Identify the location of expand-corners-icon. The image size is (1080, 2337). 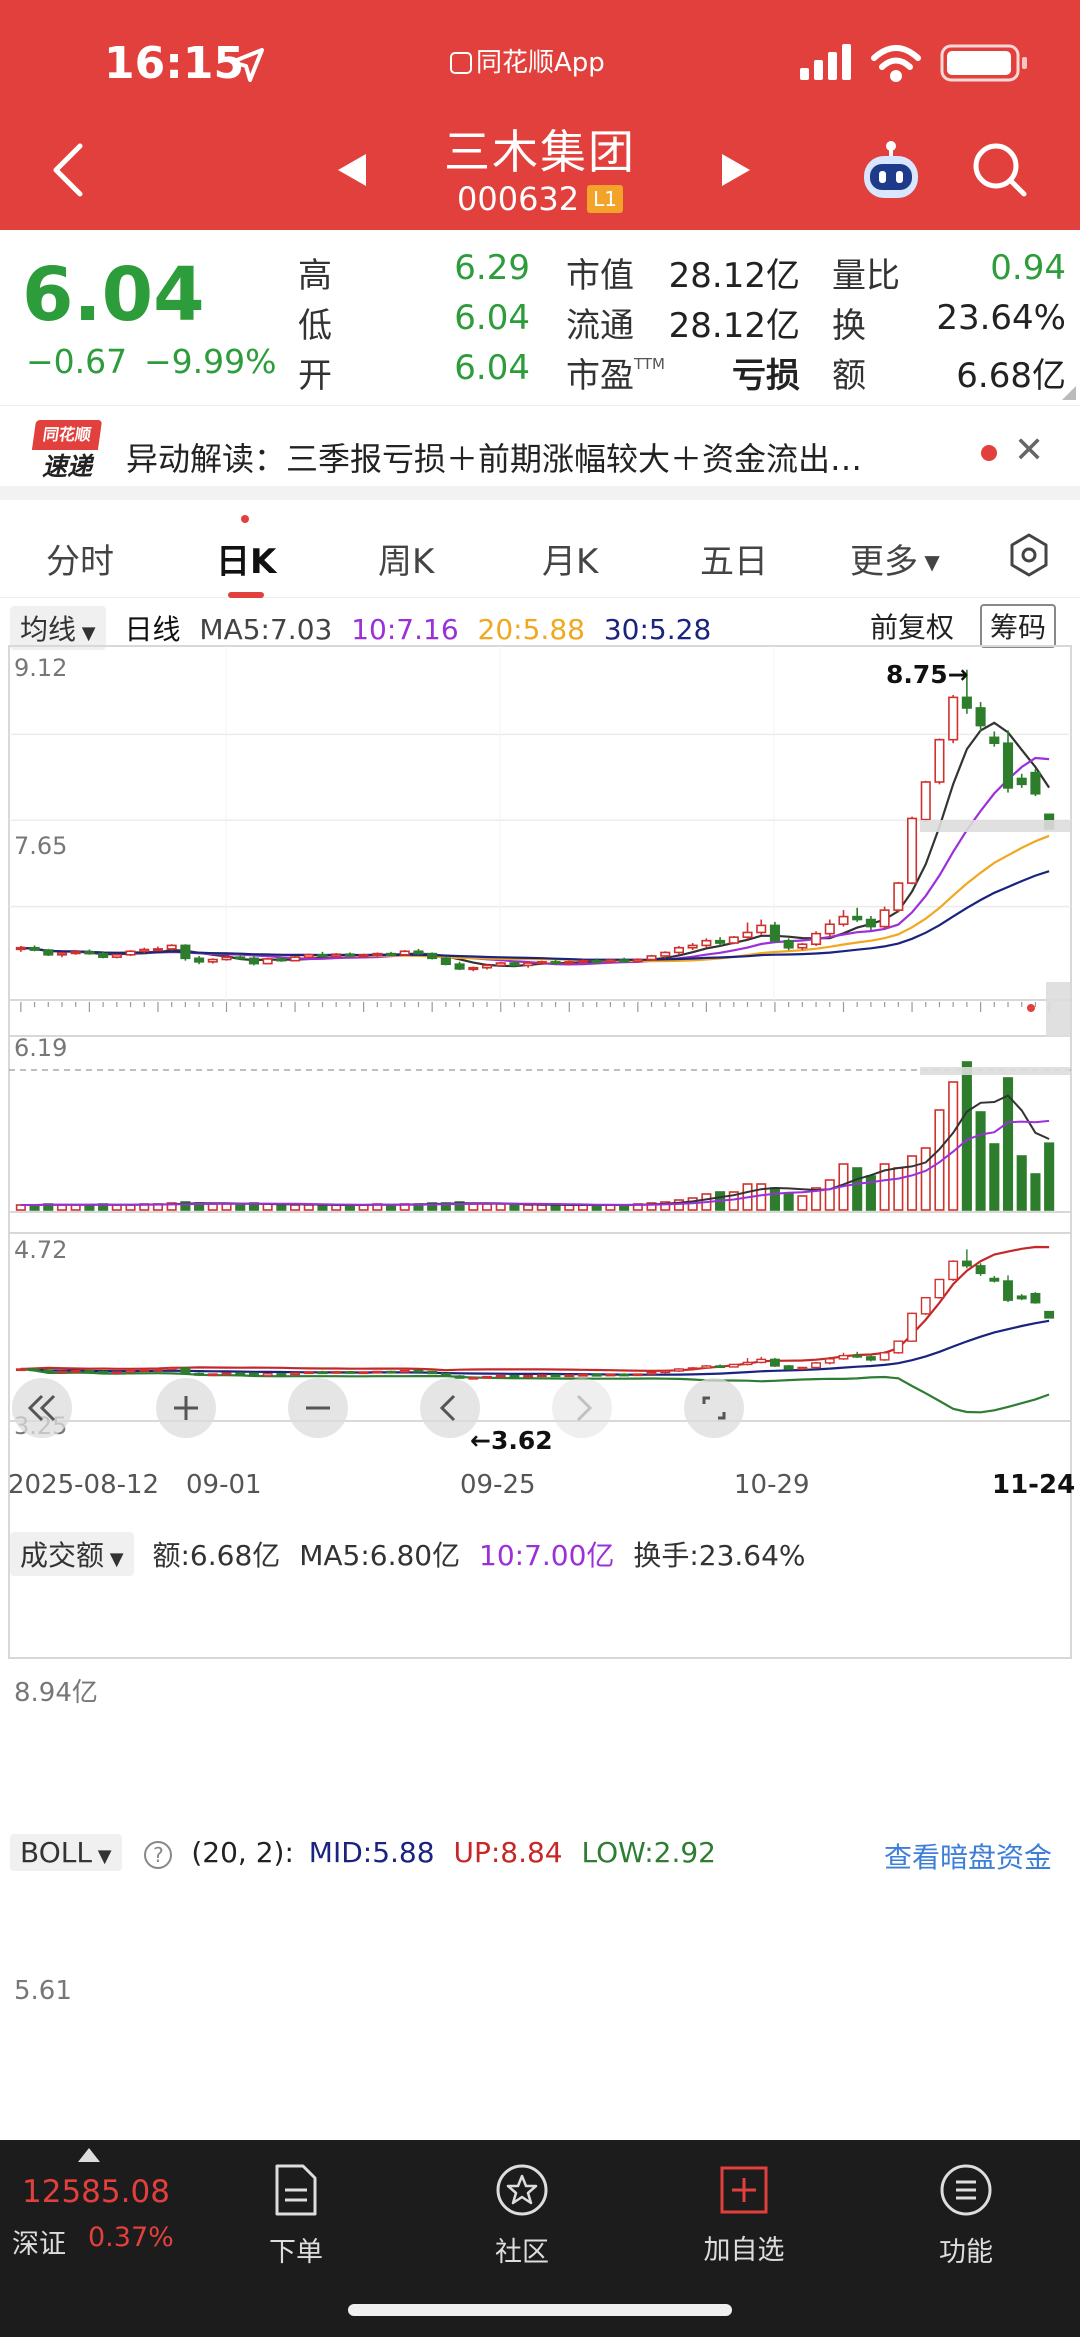
(714, 1408).